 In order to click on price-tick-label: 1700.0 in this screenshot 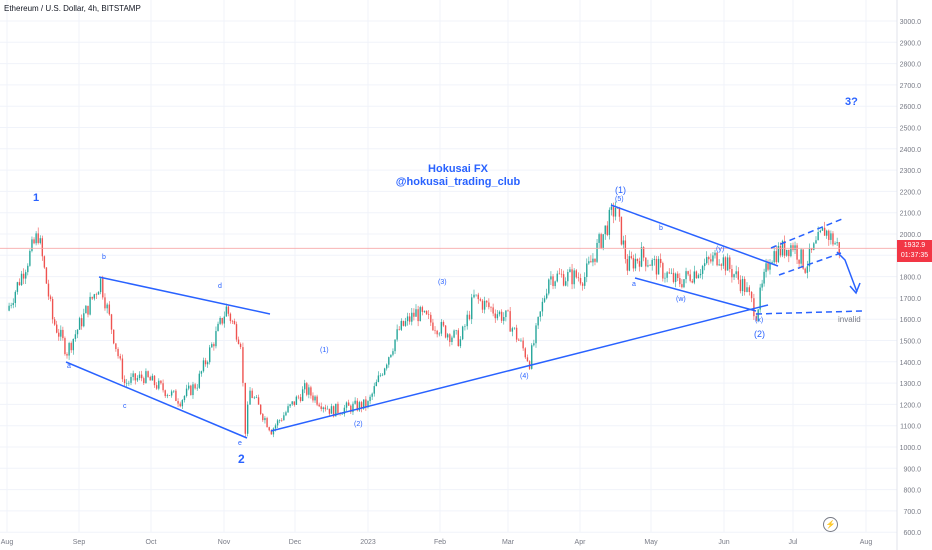, I will do `click(911, 299)`.